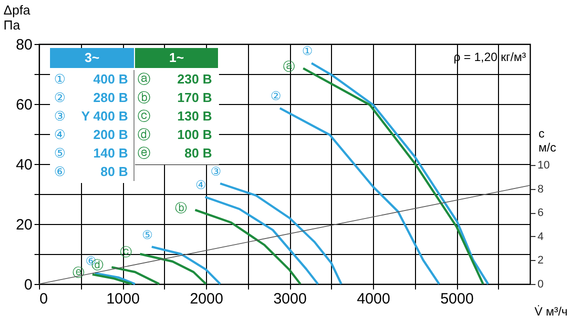  I want to click on y-axis-title: Δpfa Па, so click(18, 17).